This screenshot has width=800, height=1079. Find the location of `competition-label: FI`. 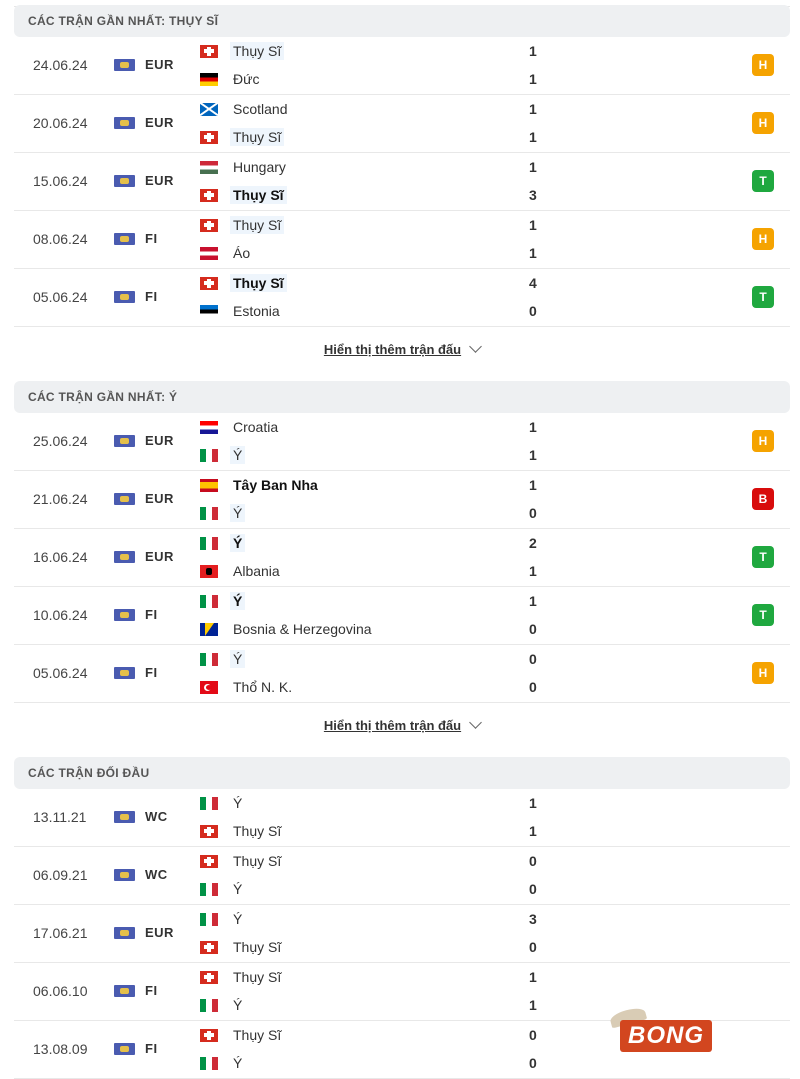

competition-label: FI is located at coordinates (151, 1048).